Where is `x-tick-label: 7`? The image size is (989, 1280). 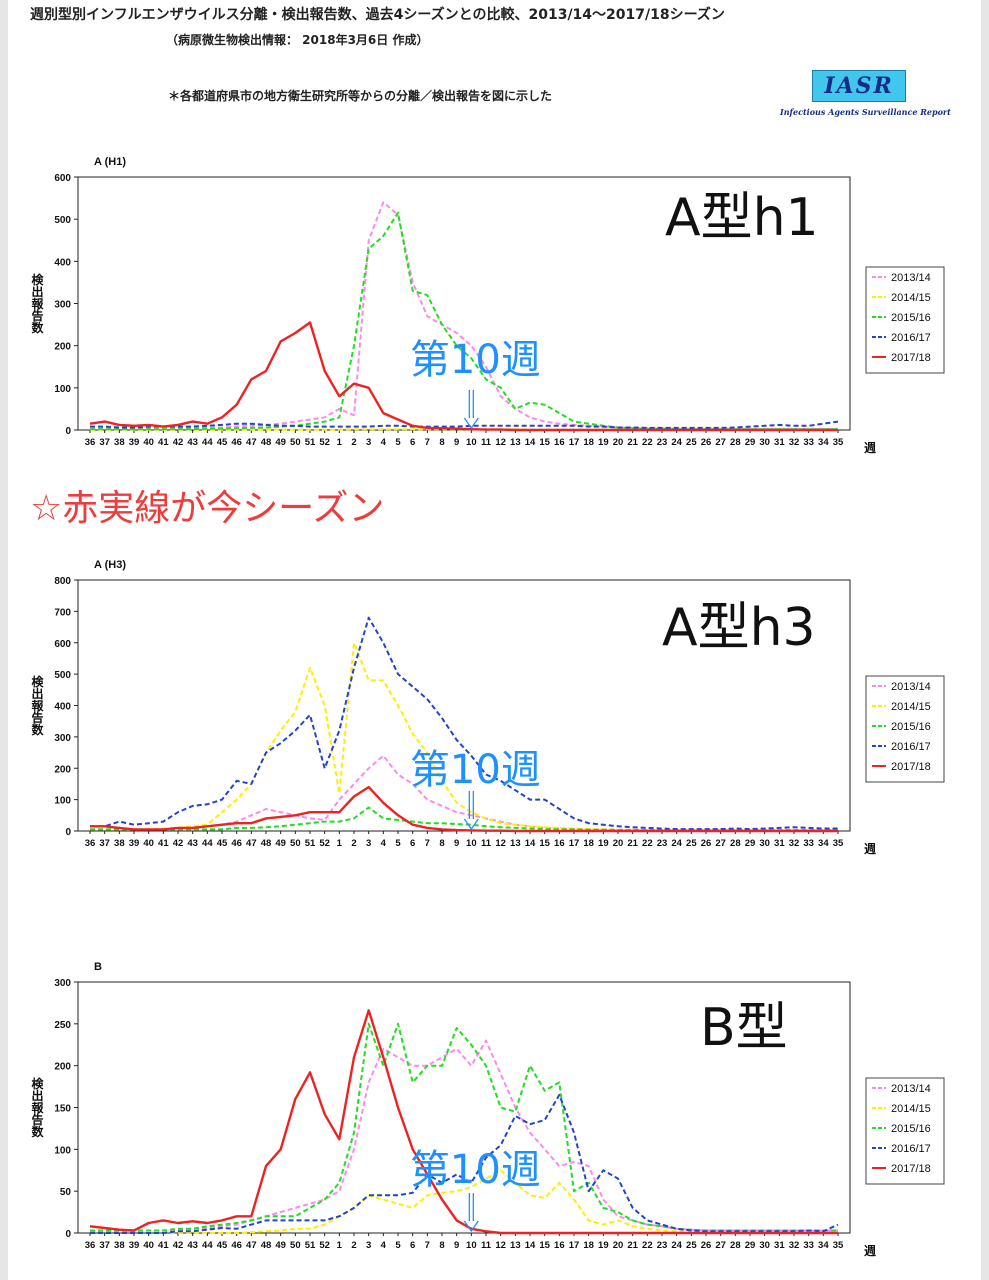
x-tick-label: 7 is located at coordinates (427, 1245).